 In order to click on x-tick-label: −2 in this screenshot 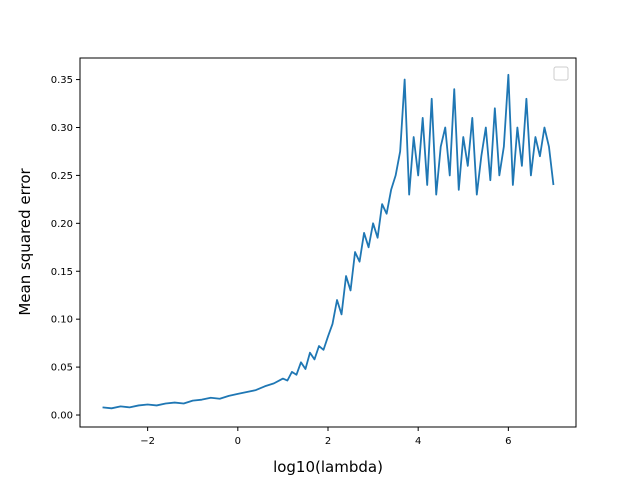, I will do `click(147, 441)`.